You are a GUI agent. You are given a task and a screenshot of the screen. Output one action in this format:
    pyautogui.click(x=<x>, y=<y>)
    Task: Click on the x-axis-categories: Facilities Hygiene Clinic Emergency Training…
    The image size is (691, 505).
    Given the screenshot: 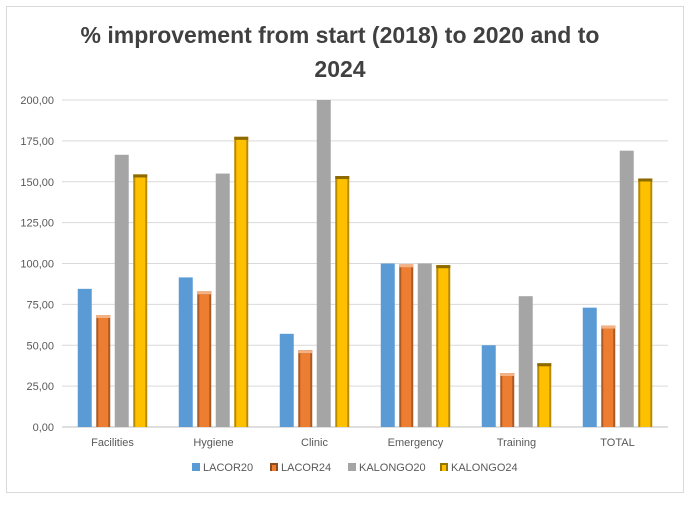 What is the action you would take?
    pyautogui.click(x=363, y=443)
    